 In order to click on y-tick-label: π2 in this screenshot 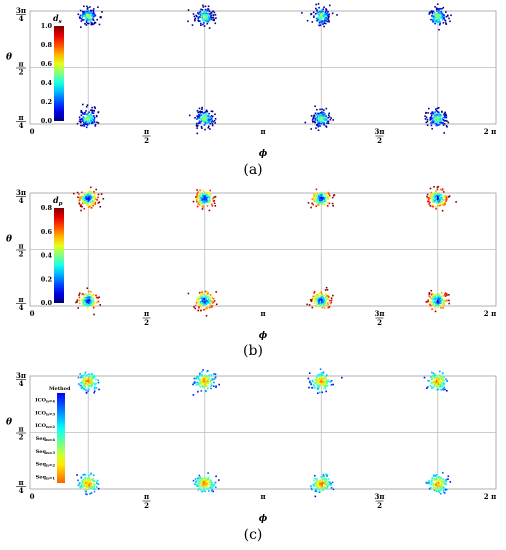, I will do `click(21, 250)`.